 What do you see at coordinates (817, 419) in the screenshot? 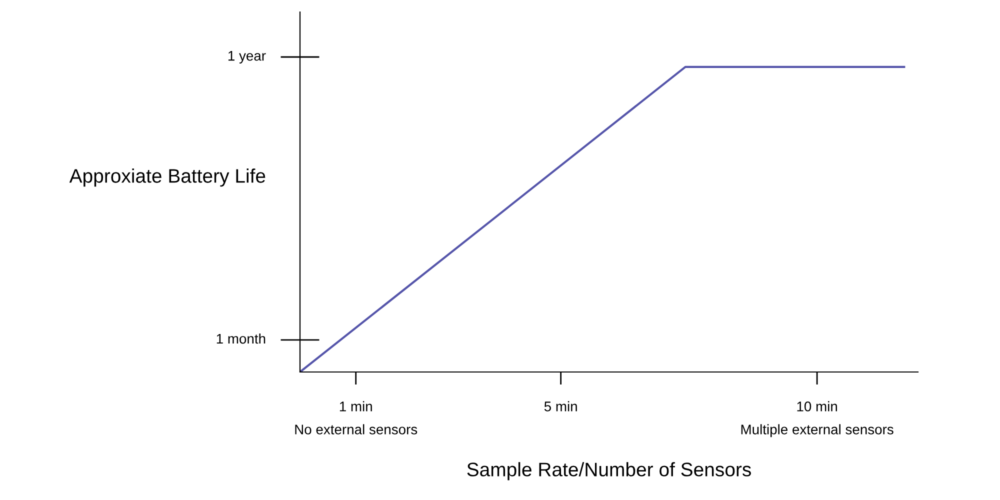
I see `x-tick-label: 10 min Multiple external sensors` at bounding box center [817, 419].